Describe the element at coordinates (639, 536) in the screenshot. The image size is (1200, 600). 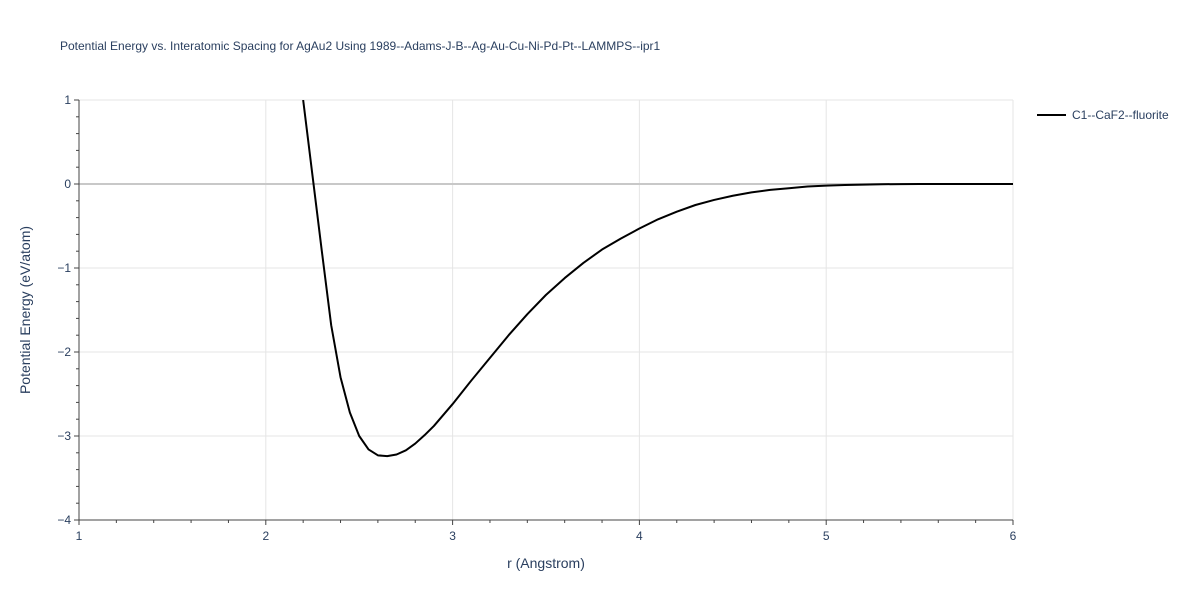
I see `x-tick-label: 4` at that location.